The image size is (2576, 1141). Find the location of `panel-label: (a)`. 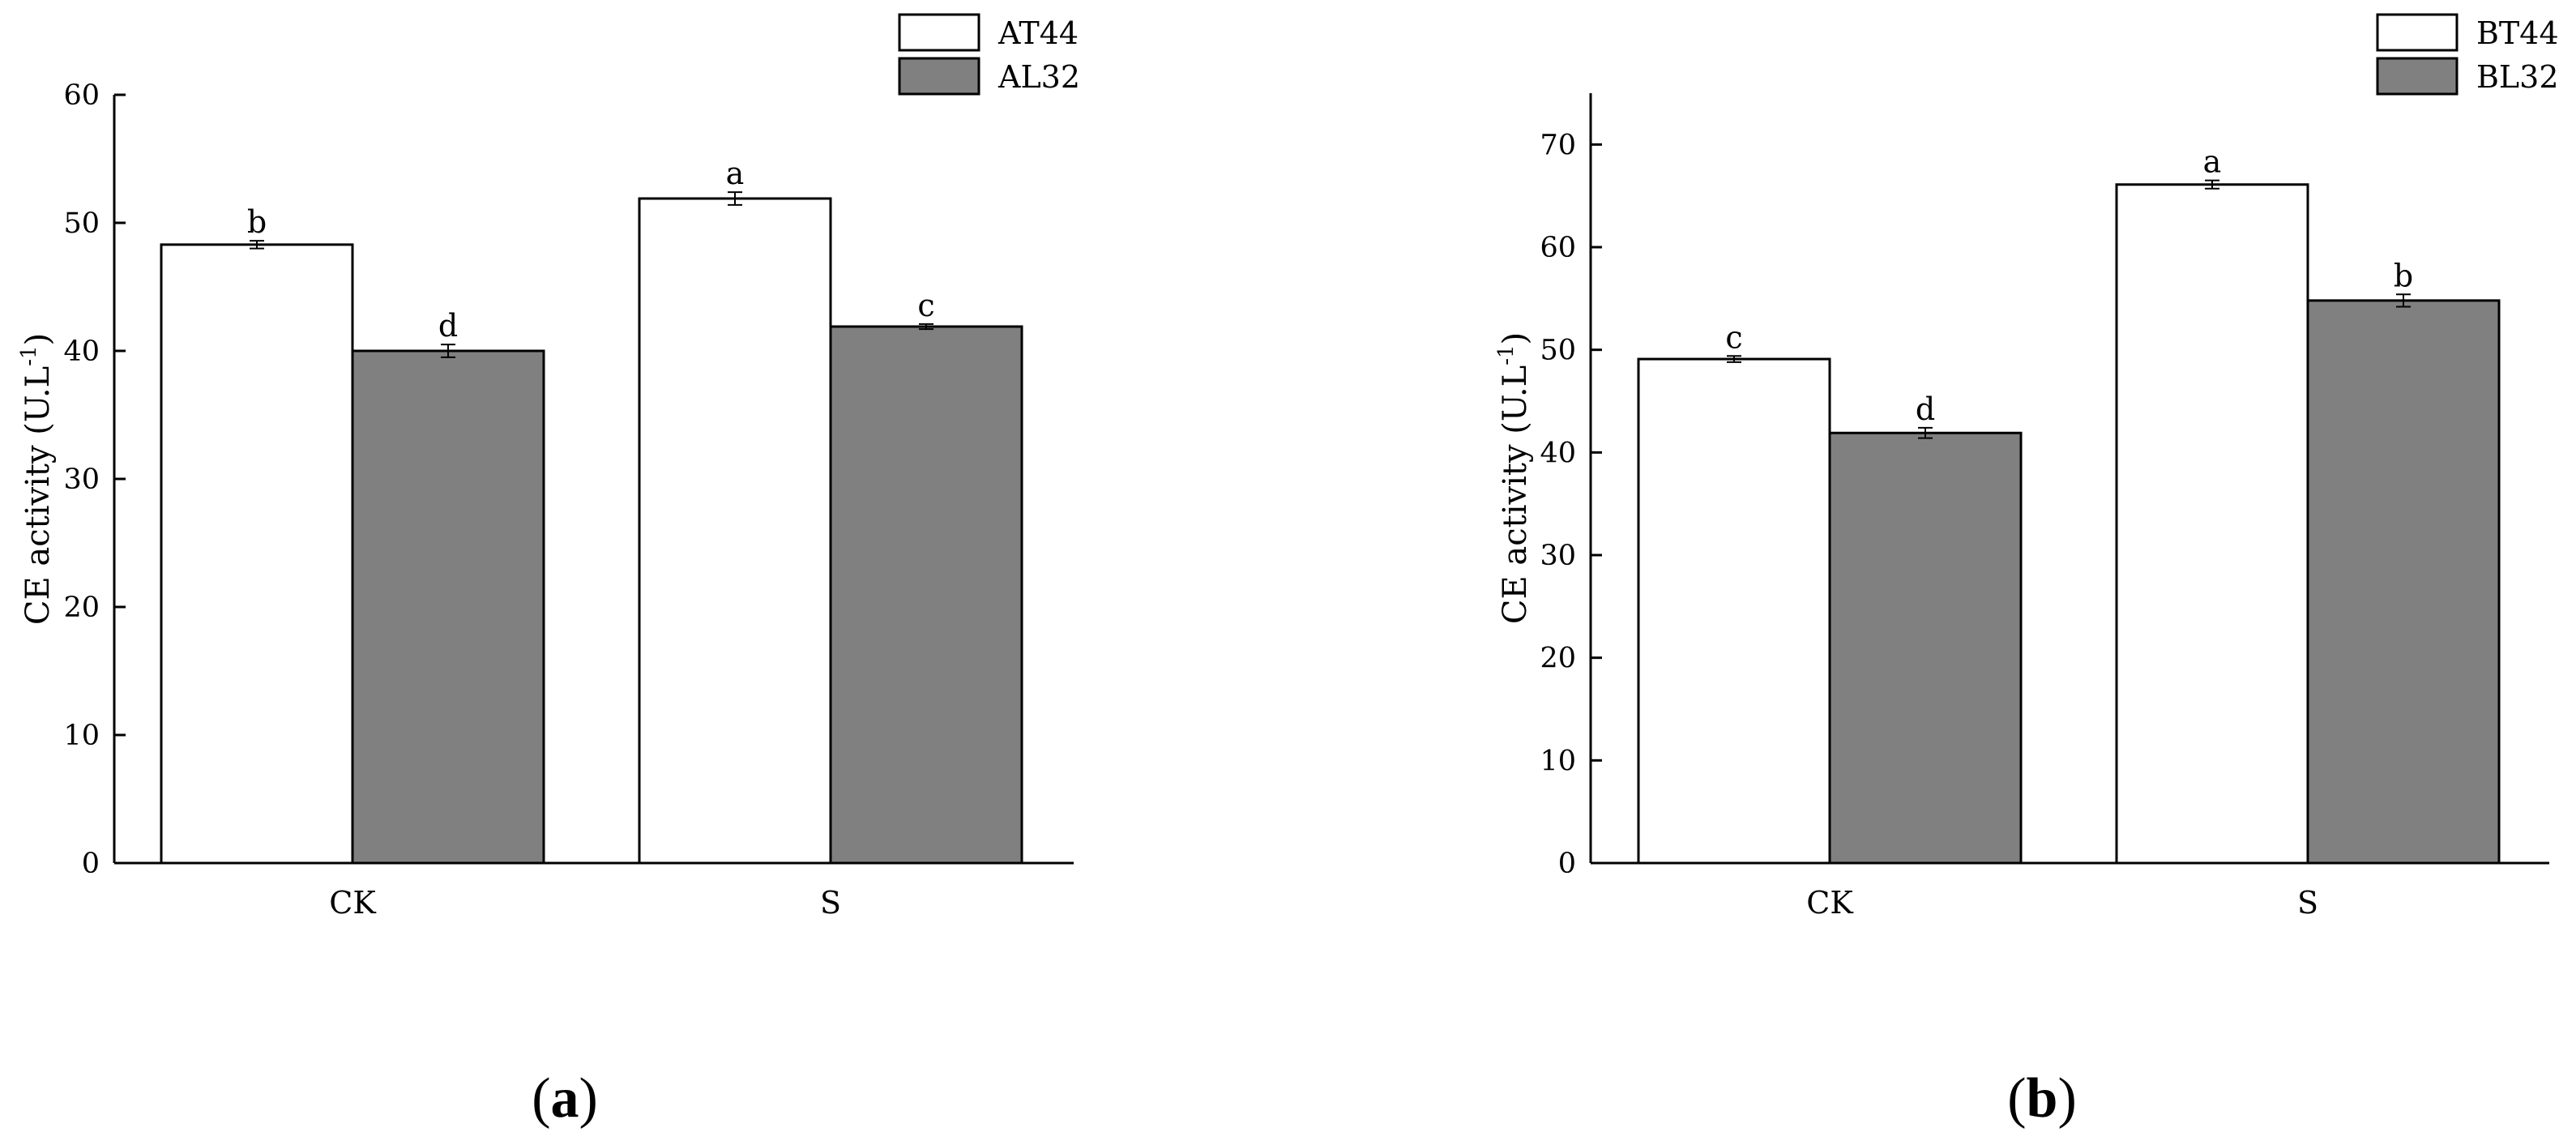

panel-label: (a) is located at coordinates (565, 1098).